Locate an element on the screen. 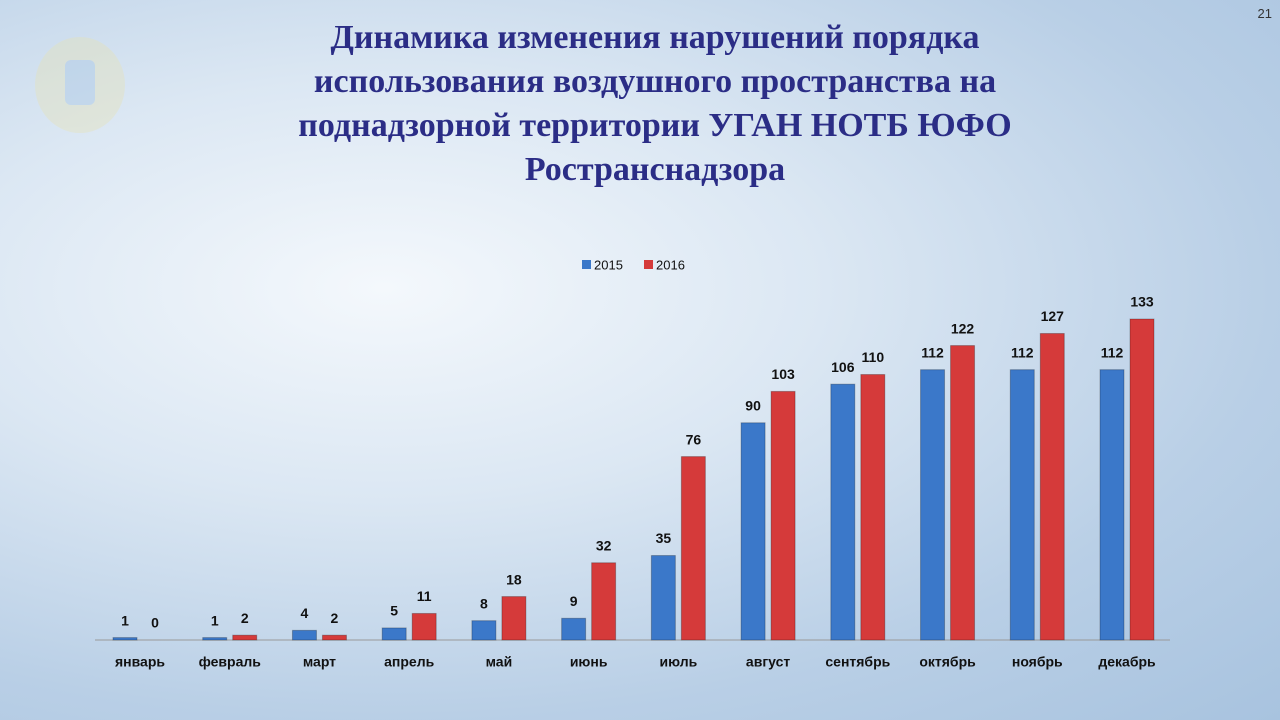 This screenshot has width=1280, height=720. value-label: 9 is located at coordinates (574, 601).